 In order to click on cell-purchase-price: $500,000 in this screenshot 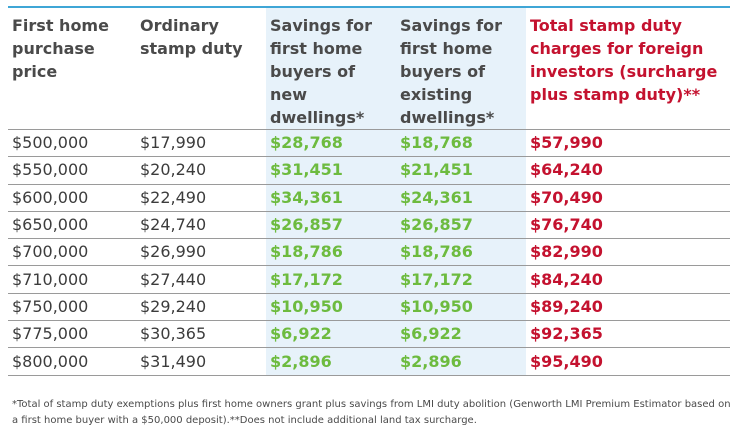, I will do `click(72, 143)`.